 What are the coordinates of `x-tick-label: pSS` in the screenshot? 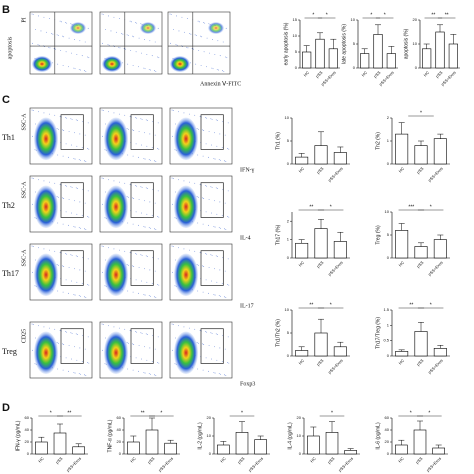 It's located at (439, 74).